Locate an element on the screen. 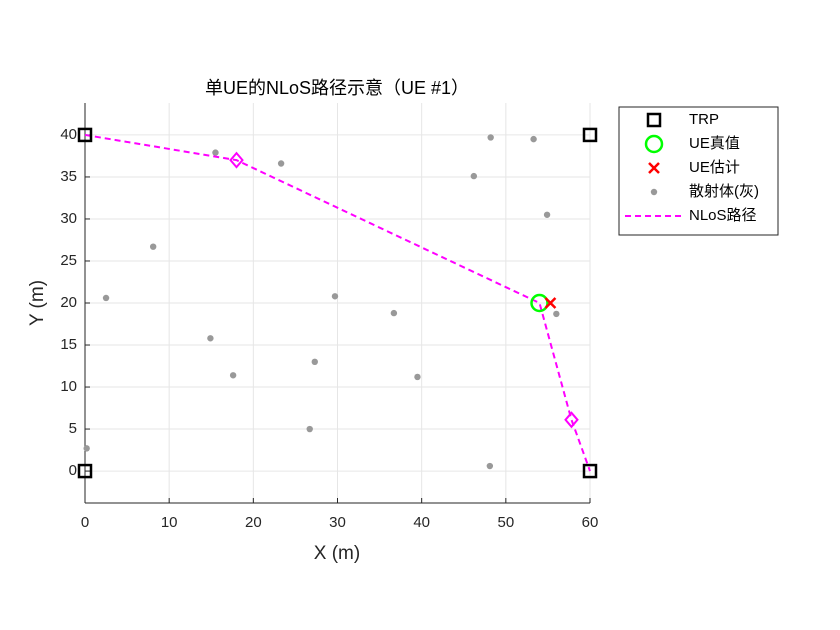  chart-title: 单UE的NLoS路径示意（UE #1） is located at coordinates (337, 88).